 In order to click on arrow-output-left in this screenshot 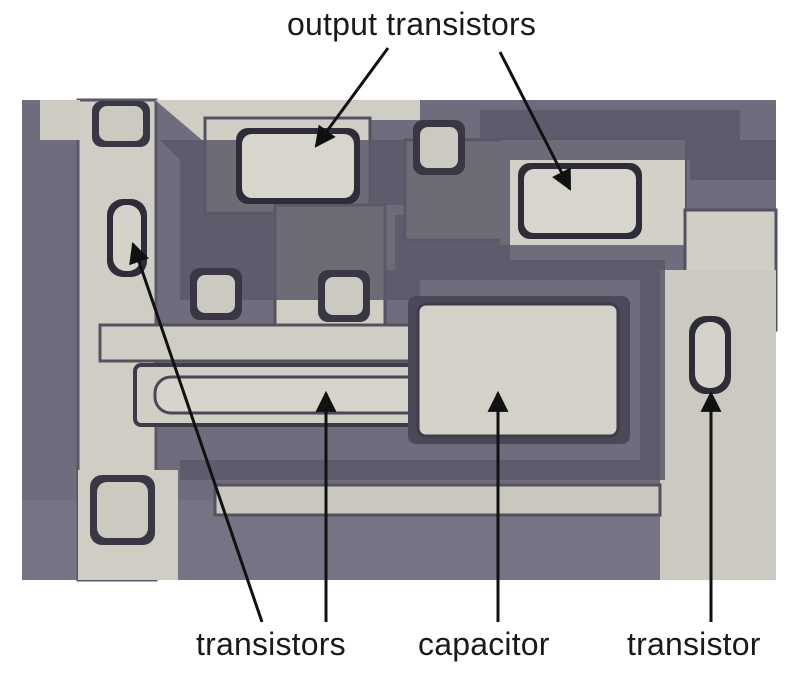, I will do `click(352, 97)`.